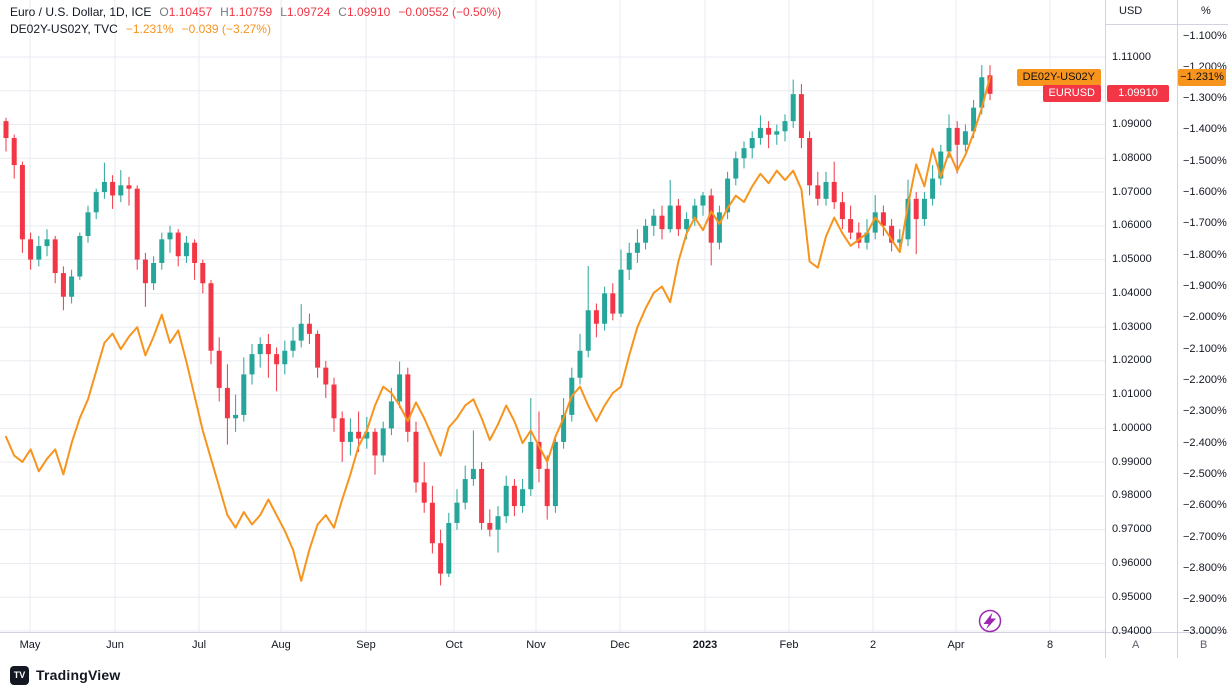 This screenshot has width=1228, height=692. What do you see at coordinates (454, 645) in the screenshot?
I see `time-tick-label: Oct` at bounding box center [454, 645].